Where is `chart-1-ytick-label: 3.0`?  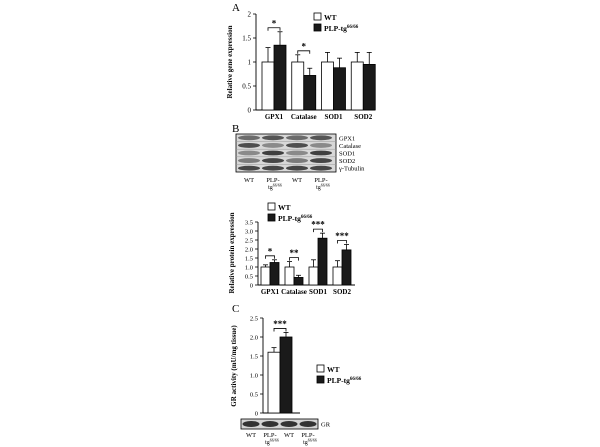 chart-1-ytick-label: 3.0 is located at coordinates (249, 231).